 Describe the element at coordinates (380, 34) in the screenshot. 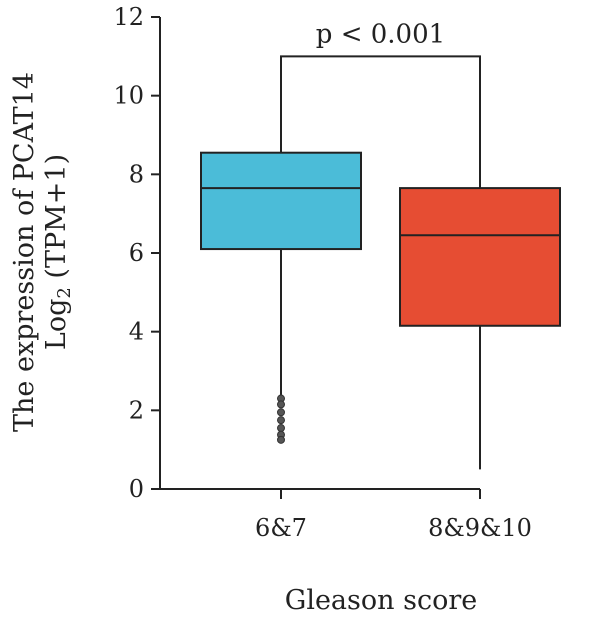

I see `p-value-label: p < 0.001` at that location.